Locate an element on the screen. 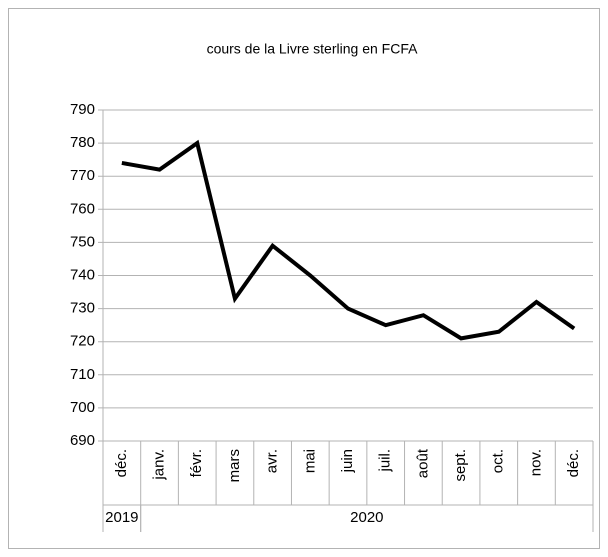 This screenshot has width=608, height=557. y-tick-label: 740 is located at coordinates (82, 274).